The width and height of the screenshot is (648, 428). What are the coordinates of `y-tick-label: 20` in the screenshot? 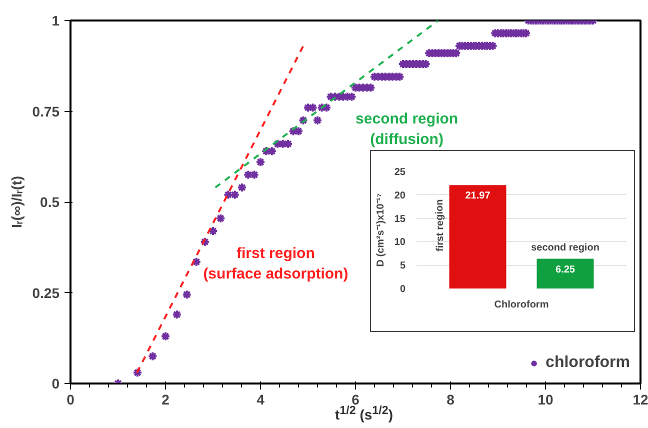 It's located at (400, 196).